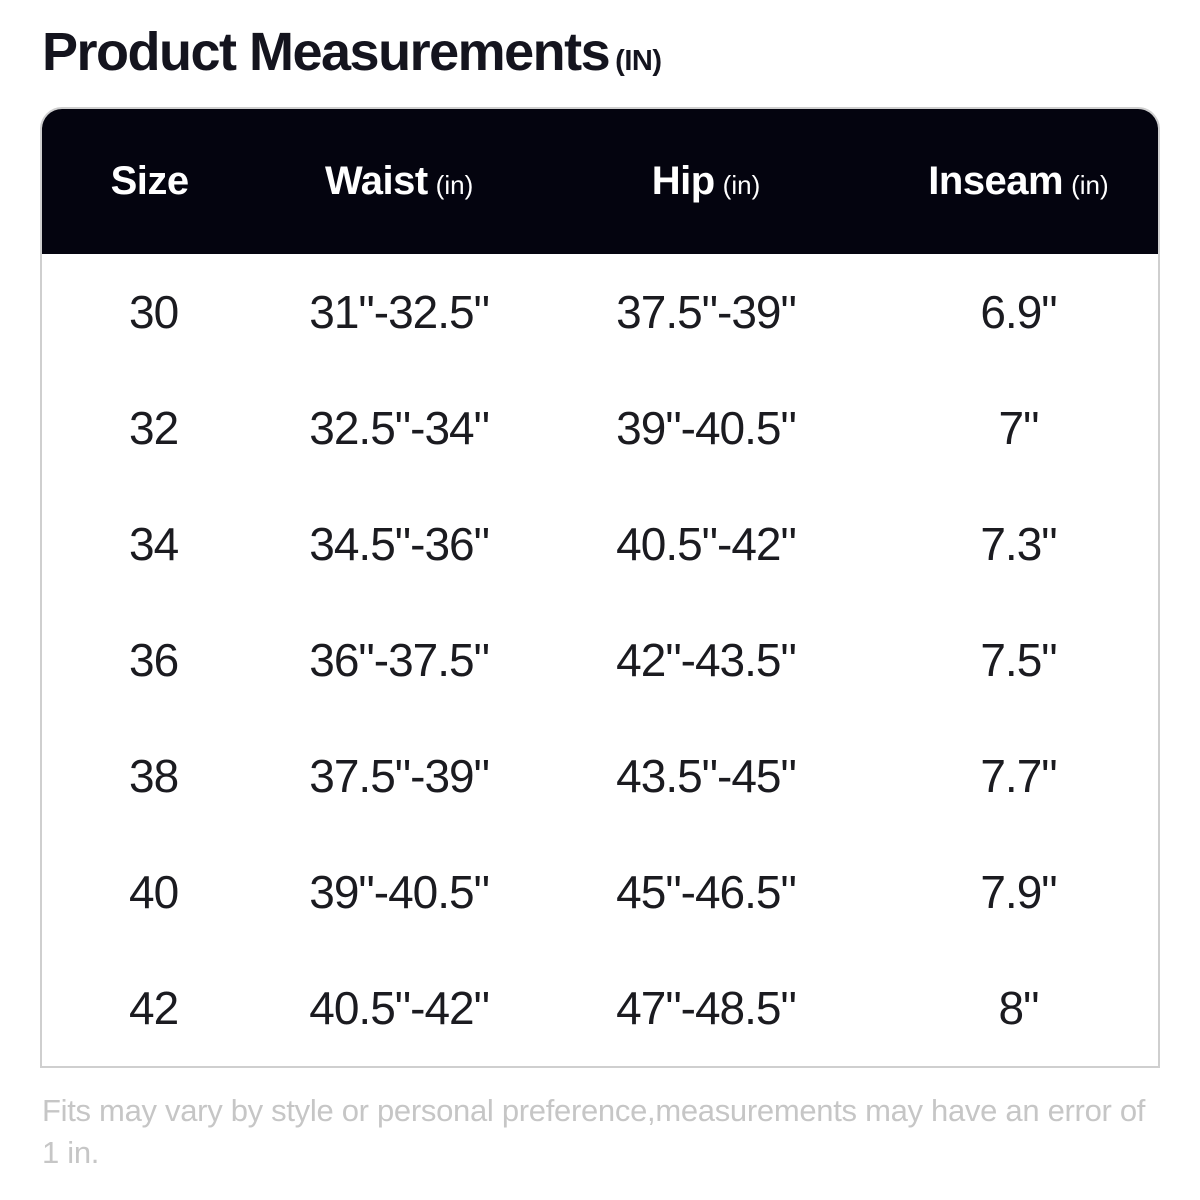 This screenshot has height=1200, width=1200. I want to click on table-cell: 7.5", so click(1018, 659).